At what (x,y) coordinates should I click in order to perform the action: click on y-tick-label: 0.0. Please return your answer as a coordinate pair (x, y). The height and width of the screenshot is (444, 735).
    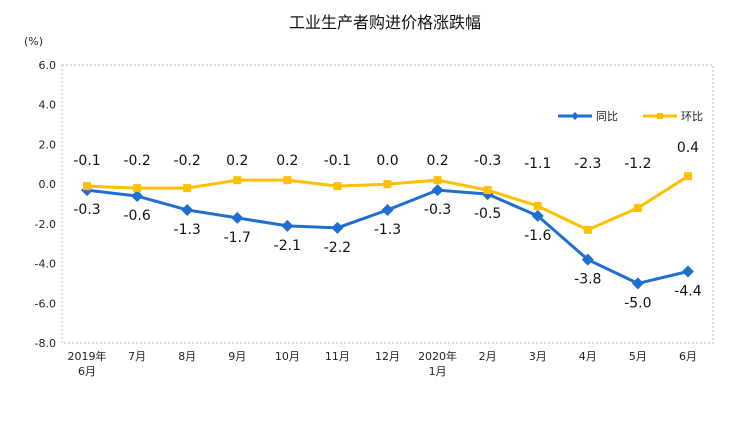
    Looking at the image, I should click on (48, 184).